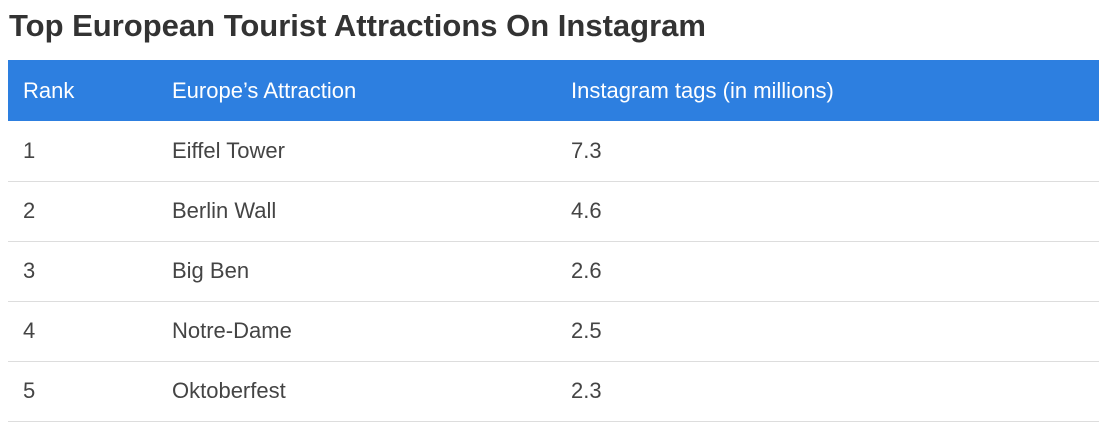 The image size is (1103, 423). Describe the element at coordinates (586, 150) in the screenshot. I see `tags-cell: 7.3` at that location.